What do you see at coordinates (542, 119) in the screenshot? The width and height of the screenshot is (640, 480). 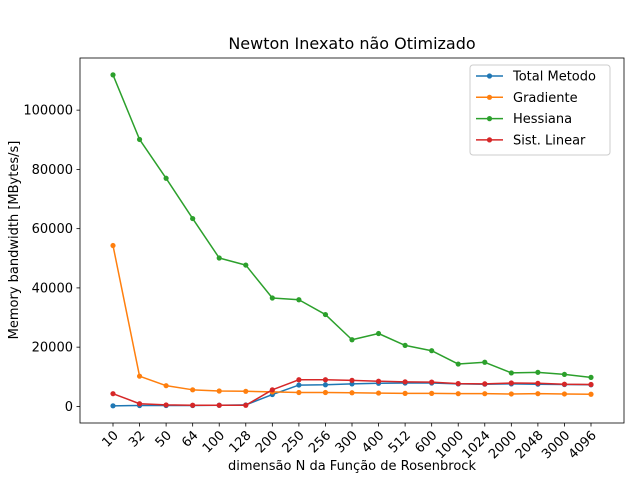 I see `legend-label: Hessiana` at bounding box center [542, 119].